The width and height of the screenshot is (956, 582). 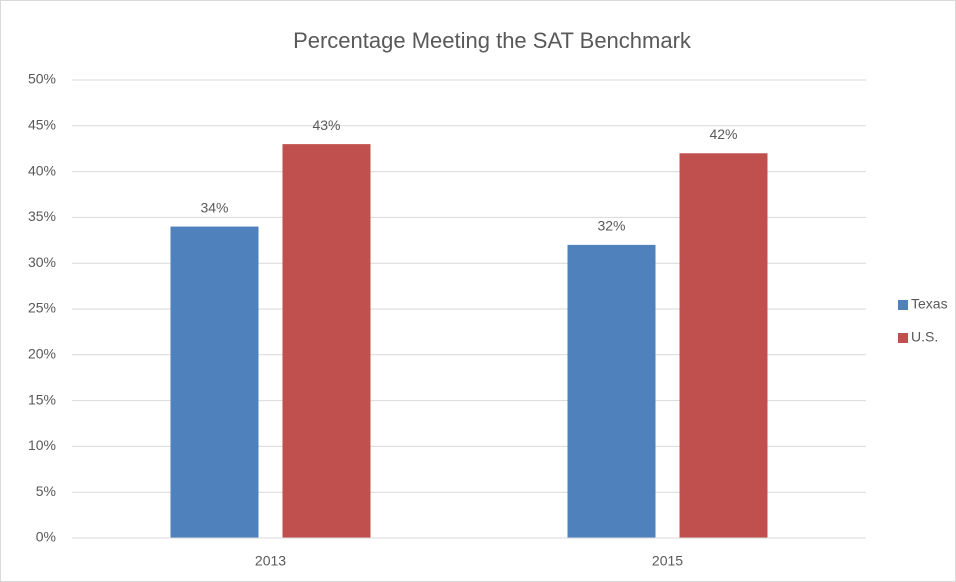 I want to click on y-tick-label: 30%, so click(x=42, y=262).